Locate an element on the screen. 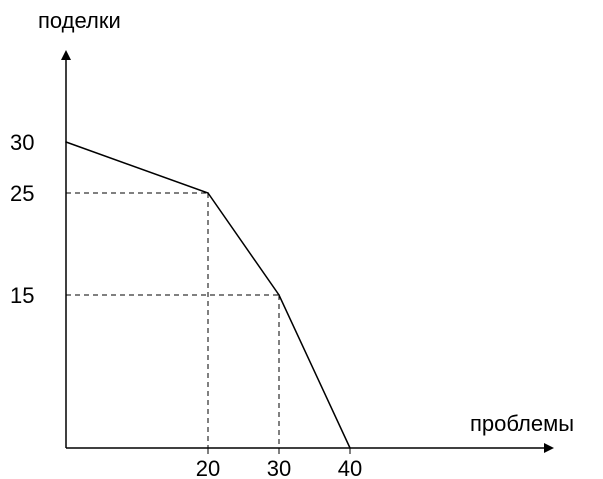  y-axis-label: поделки is located at coordinates (79, 20).